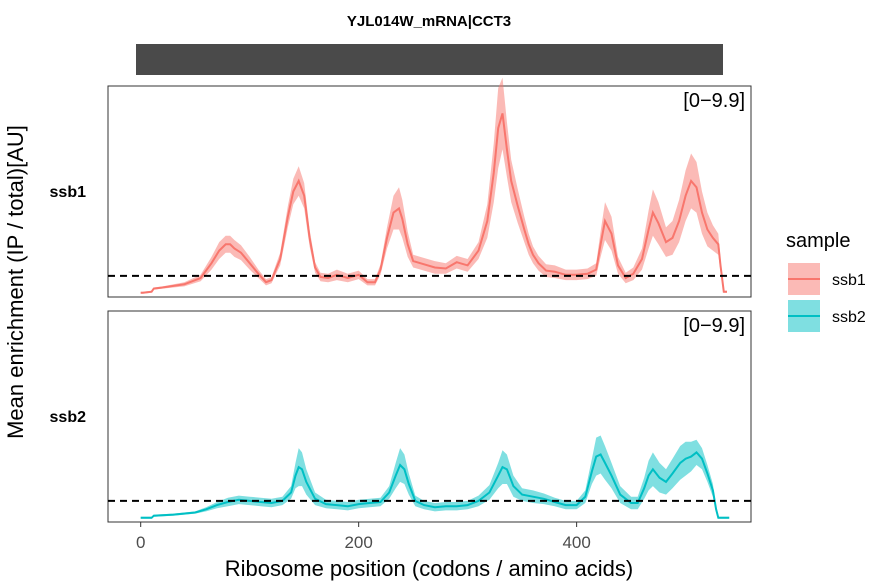 The width and height of the screenshot is (891, 585). What do you see at coordinates (15, 282) in the screenshot?
I see `y-axis-title: Mean enrichment (IP / total)[AU]` at bounding box center [15, 282].